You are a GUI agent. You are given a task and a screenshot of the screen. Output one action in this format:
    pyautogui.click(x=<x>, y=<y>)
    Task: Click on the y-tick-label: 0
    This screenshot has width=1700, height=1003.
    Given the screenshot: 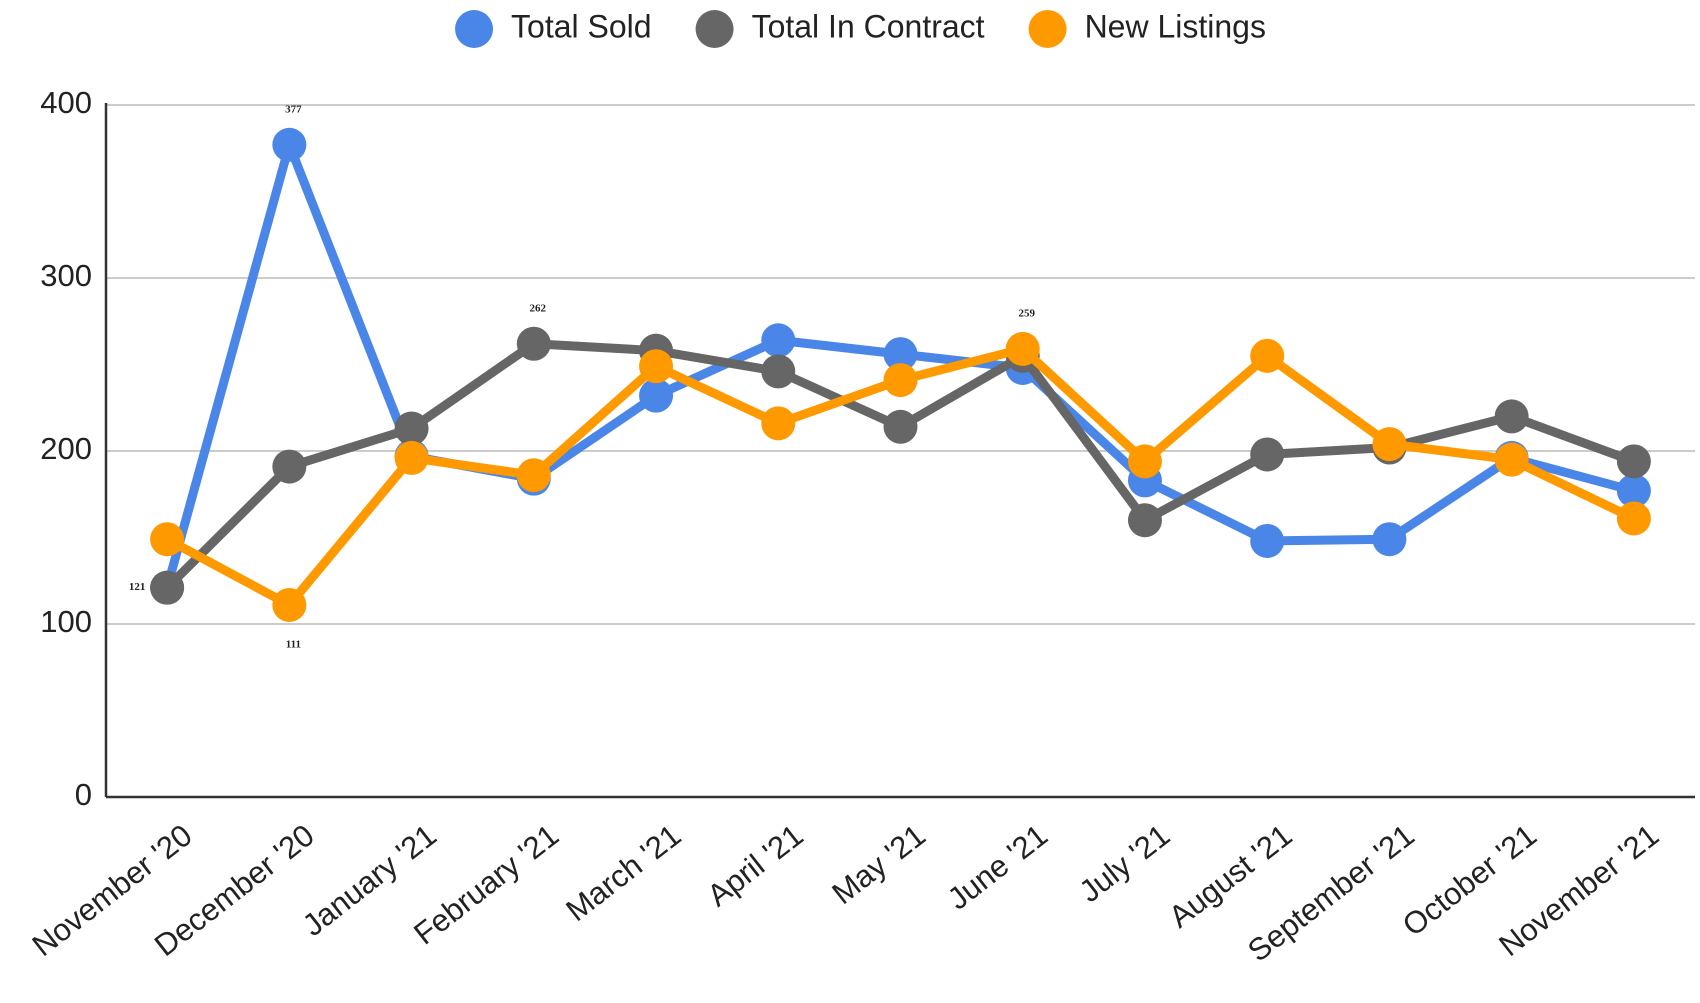 What is the action you would take?
    pyautogui.click(x=83, y=794)
    